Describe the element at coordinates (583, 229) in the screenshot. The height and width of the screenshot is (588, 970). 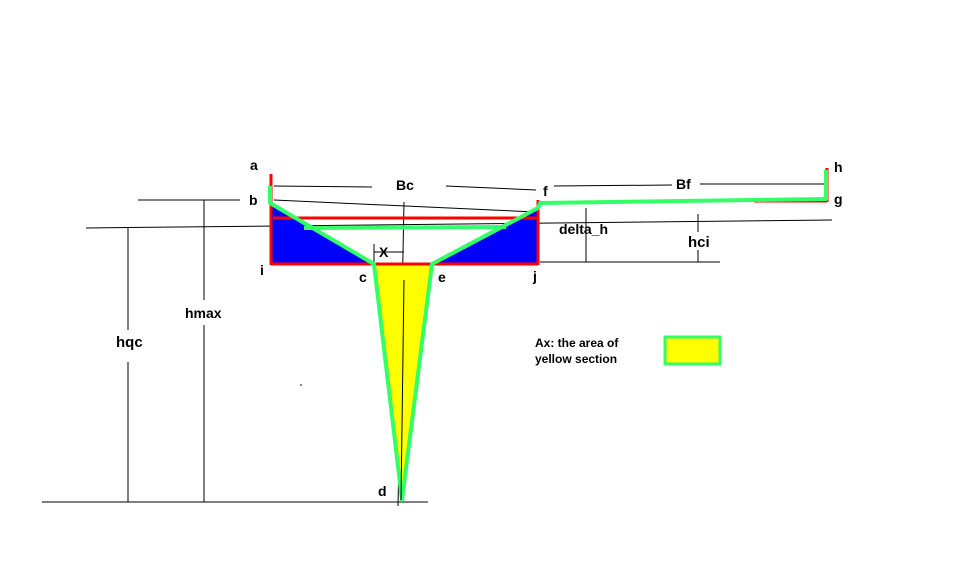
I see `label-delta-h: delta_h` at that location.